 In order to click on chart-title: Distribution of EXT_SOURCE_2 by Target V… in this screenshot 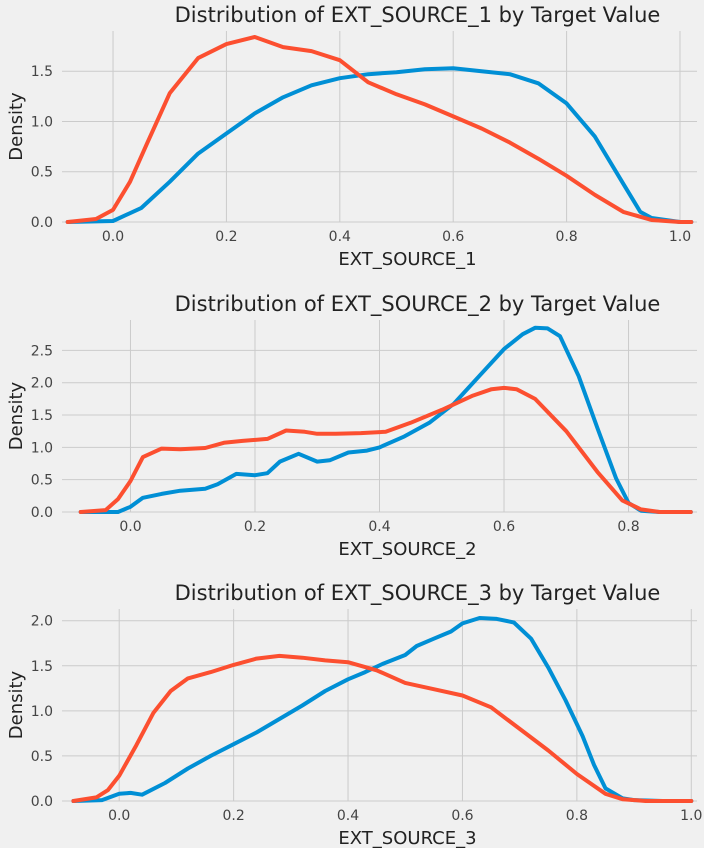, I will do `click(418, 304)`.